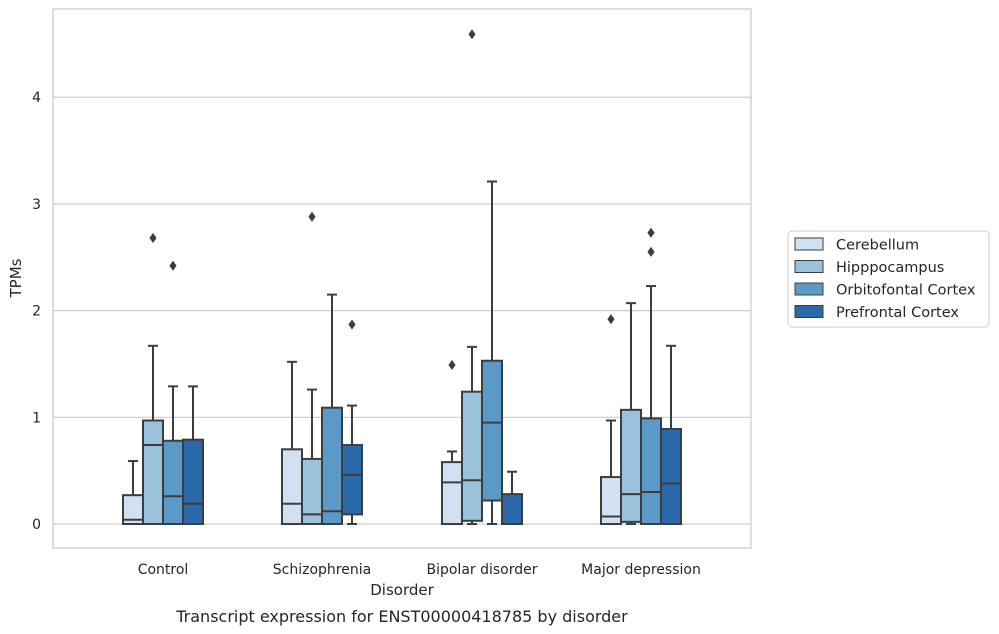  Describe the element at coordinates (36, 525) in the screenshot. I see `y-tick-label: 0` at that location.